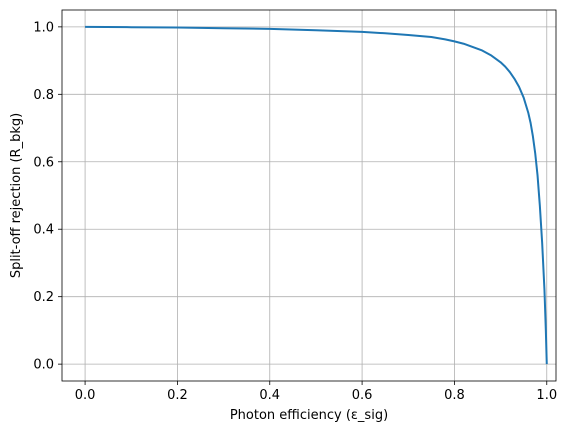  Describe the element at coordinates (43, 162) in the screenshot. I see `y-tick-label: 0.6` at that location.